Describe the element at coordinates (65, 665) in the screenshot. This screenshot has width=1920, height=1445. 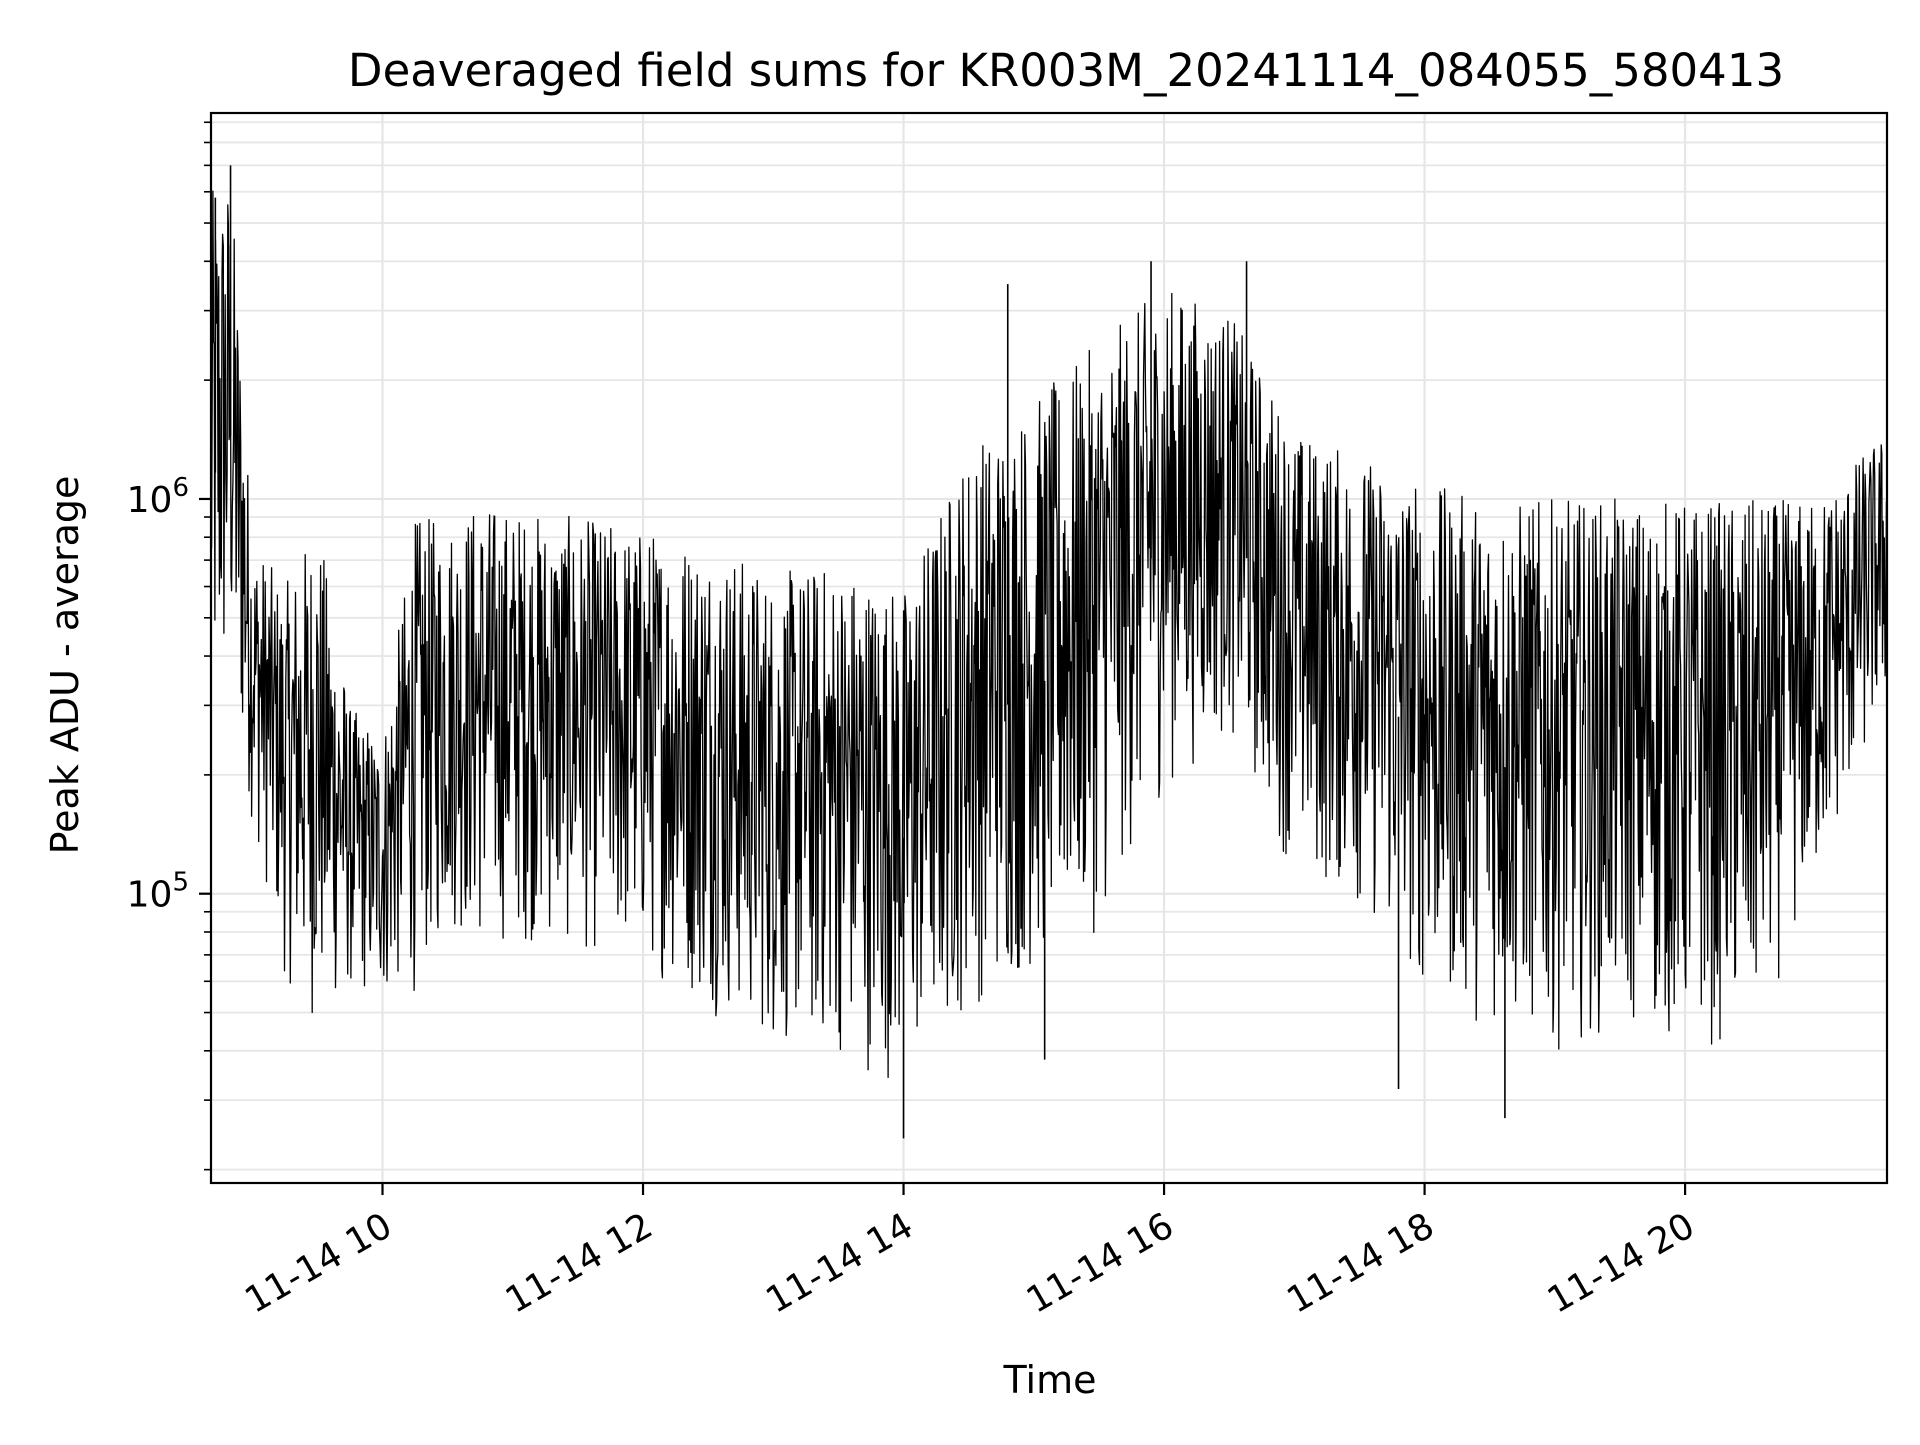
I see `y-axis-label: Peak ADU - average` at that location.